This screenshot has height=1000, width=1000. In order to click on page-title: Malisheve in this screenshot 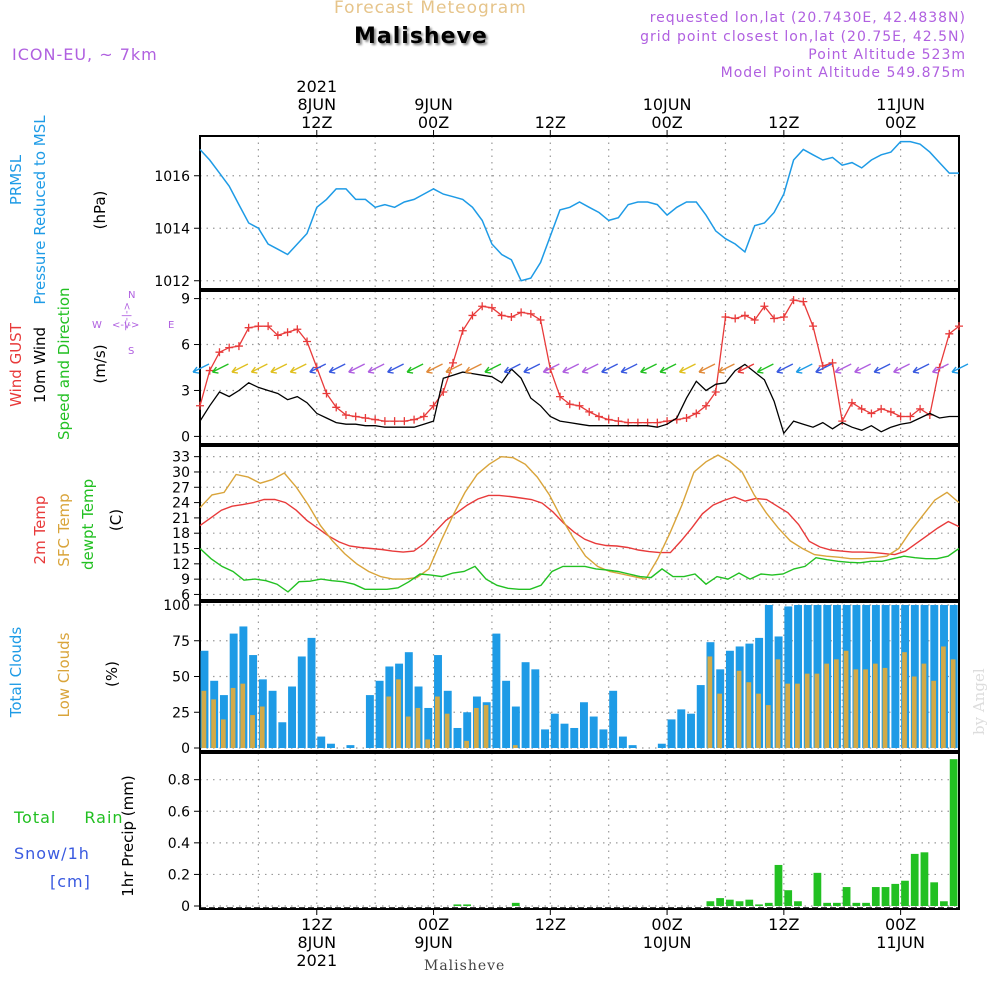, I will do `click(421, 36)`.